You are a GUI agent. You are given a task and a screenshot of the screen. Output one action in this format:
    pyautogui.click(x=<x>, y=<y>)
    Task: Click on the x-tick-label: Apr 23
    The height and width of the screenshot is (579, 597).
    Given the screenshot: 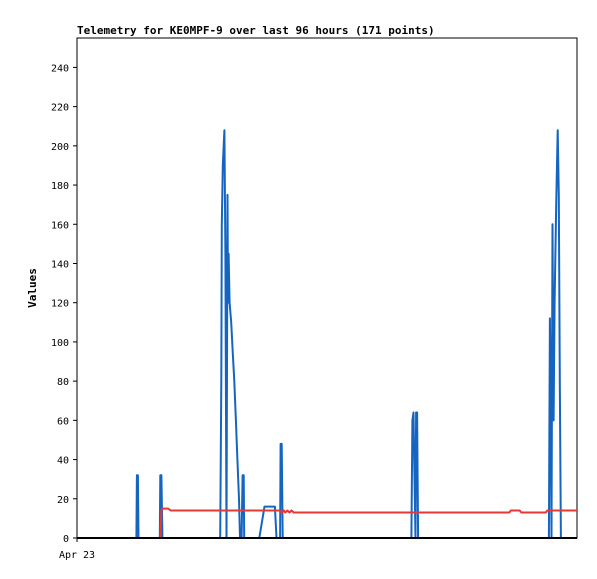 What is the action you would take?
    pyautogui.click(x=77, y=555)
    